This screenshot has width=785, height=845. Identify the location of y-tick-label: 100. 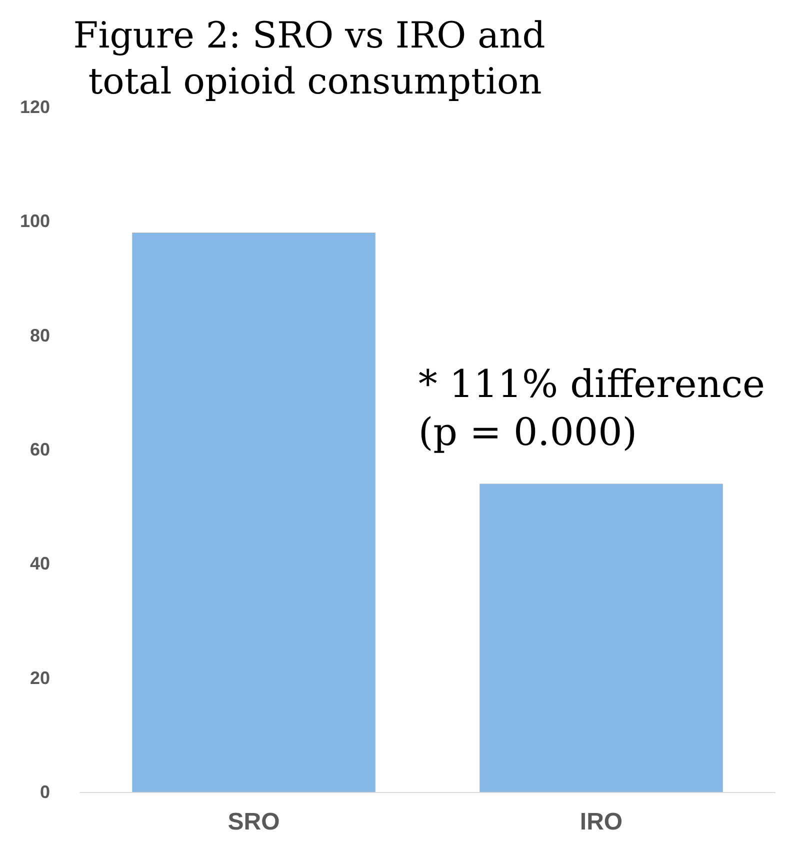
(35, 221).